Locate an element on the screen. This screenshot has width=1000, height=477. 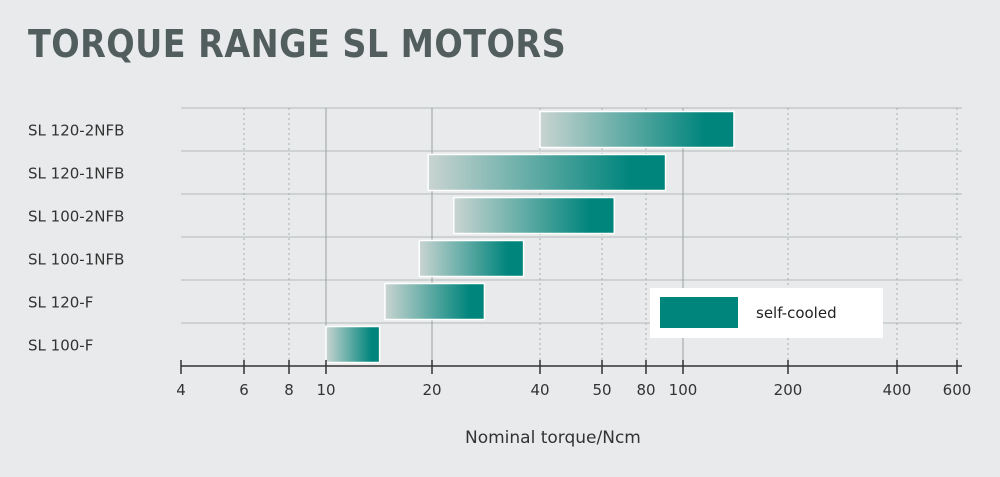
legend-swatch-self-cooled is located at coordinates (699, 312).